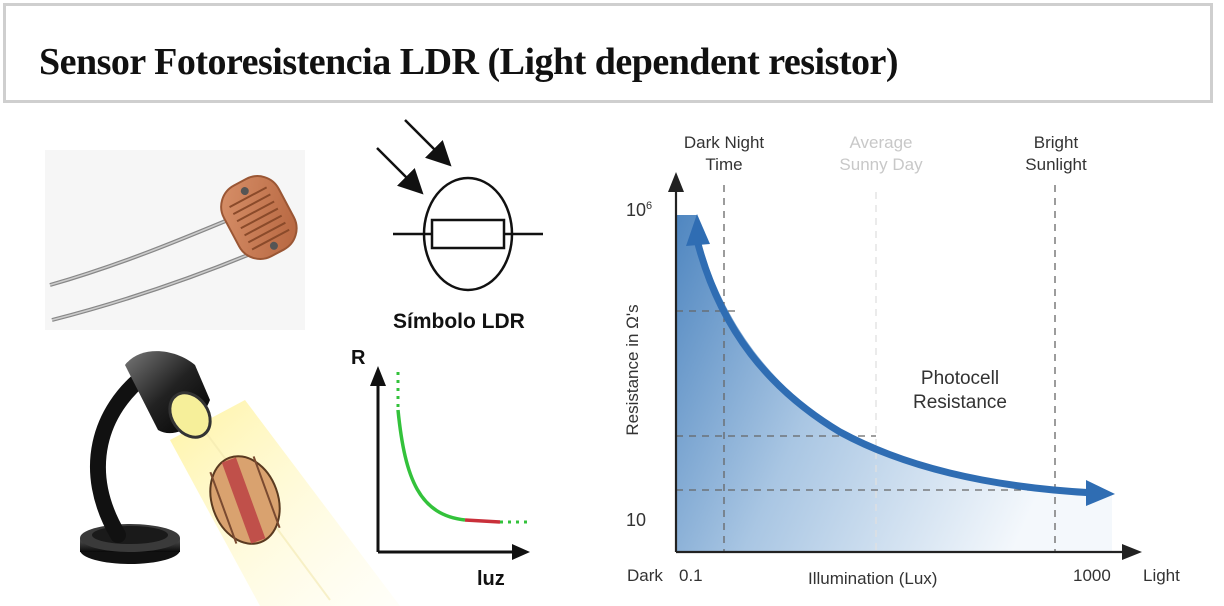 This screenshot has height=606, width=1224. What do you see at coordinates (175, 240) in the screenshot?
I see `ldr-photo` at bounding box center [175, 240].